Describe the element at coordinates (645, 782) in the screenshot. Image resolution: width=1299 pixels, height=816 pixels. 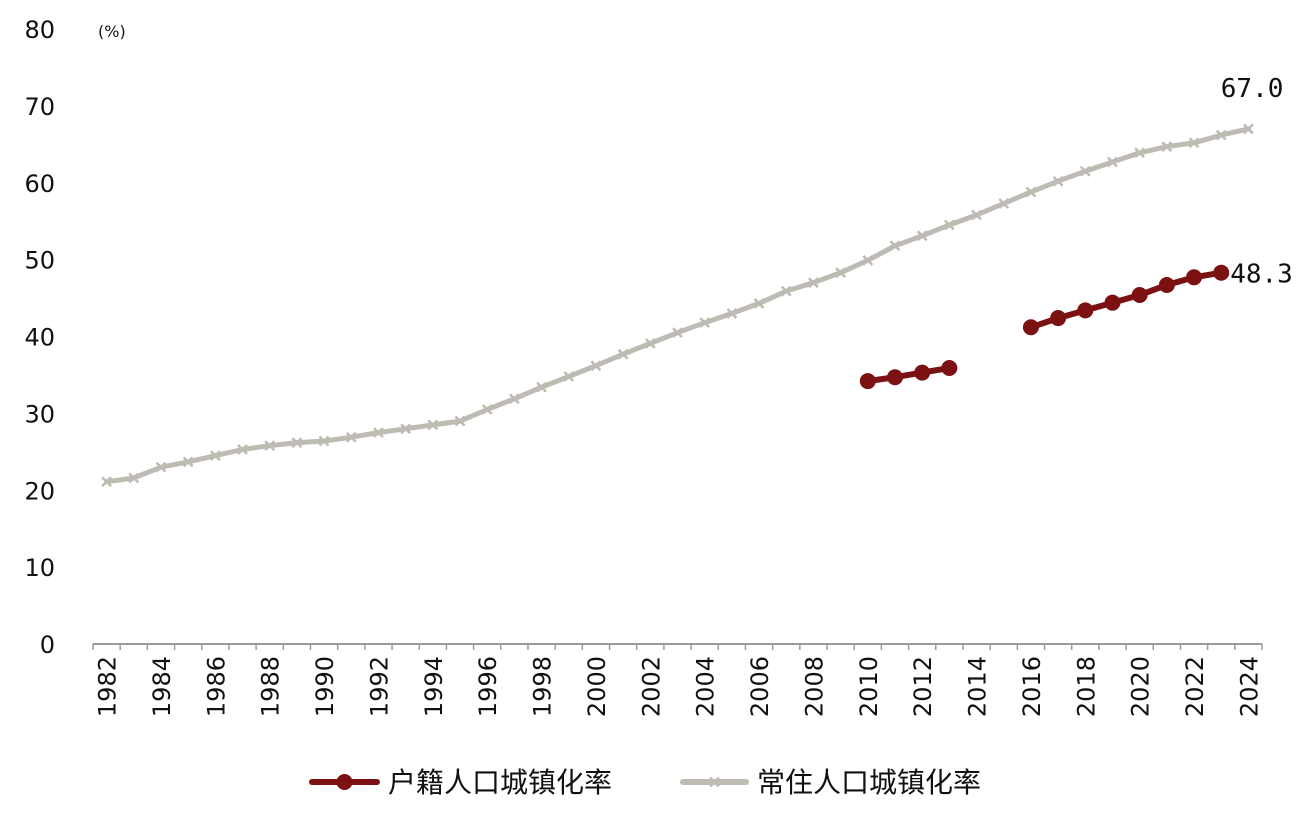
I see `legend: 户籍人口城镇化率 常住人口城镇化率` at that location.